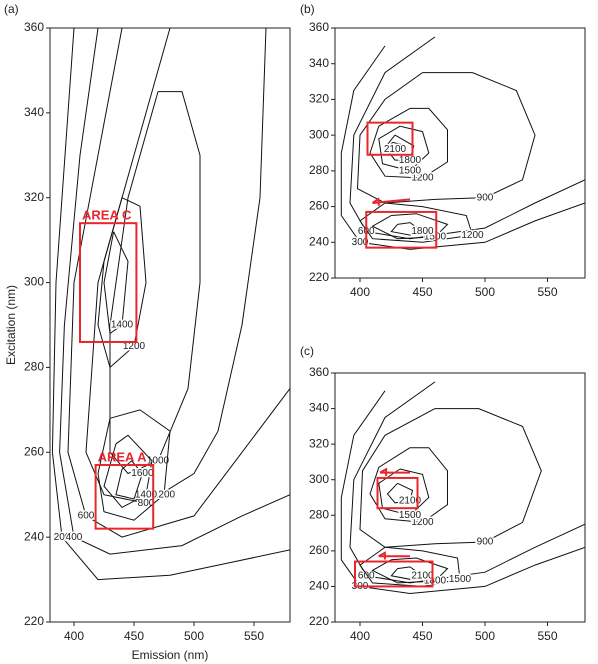 The image size is (598, 664). I want to click on contour-label: 200, so click(62, 537).